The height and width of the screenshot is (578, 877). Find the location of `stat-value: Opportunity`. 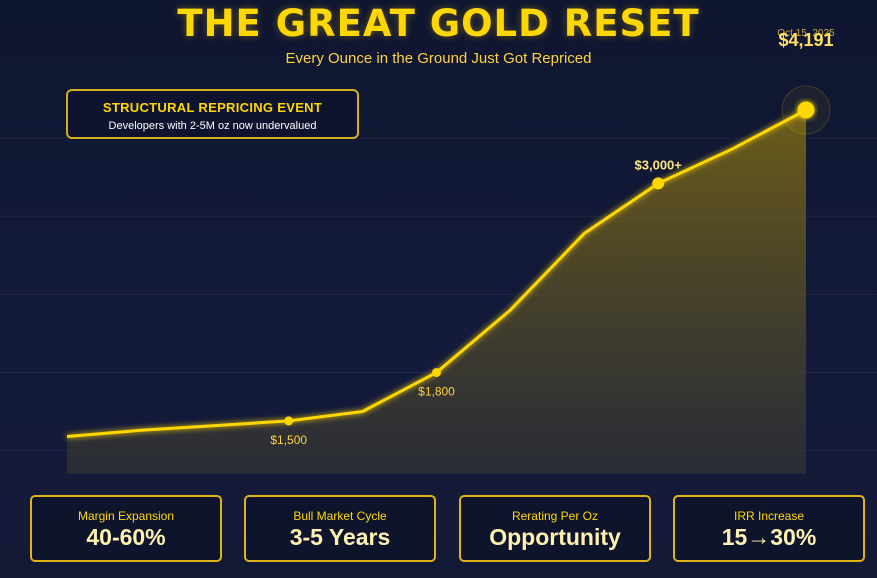

stat-value: Opportunity is located at coordinates (555, 537).